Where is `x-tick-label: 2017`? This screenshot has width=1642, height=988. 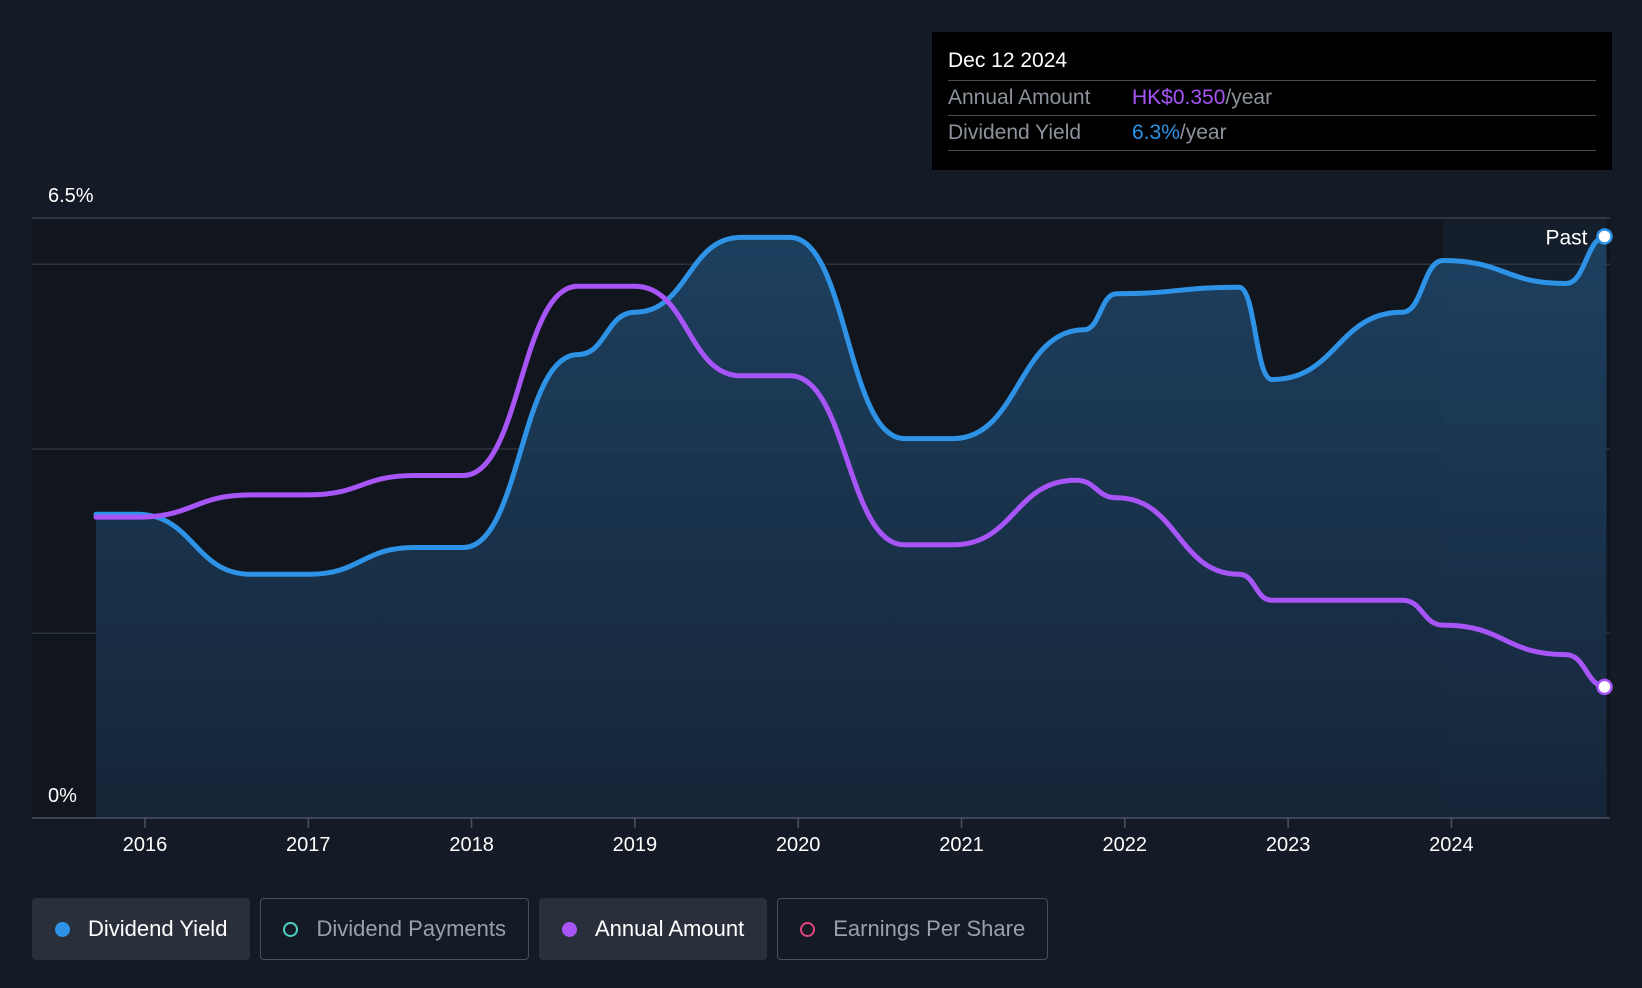
x-tick-label: 2017 is located at coordinates (308, 845).